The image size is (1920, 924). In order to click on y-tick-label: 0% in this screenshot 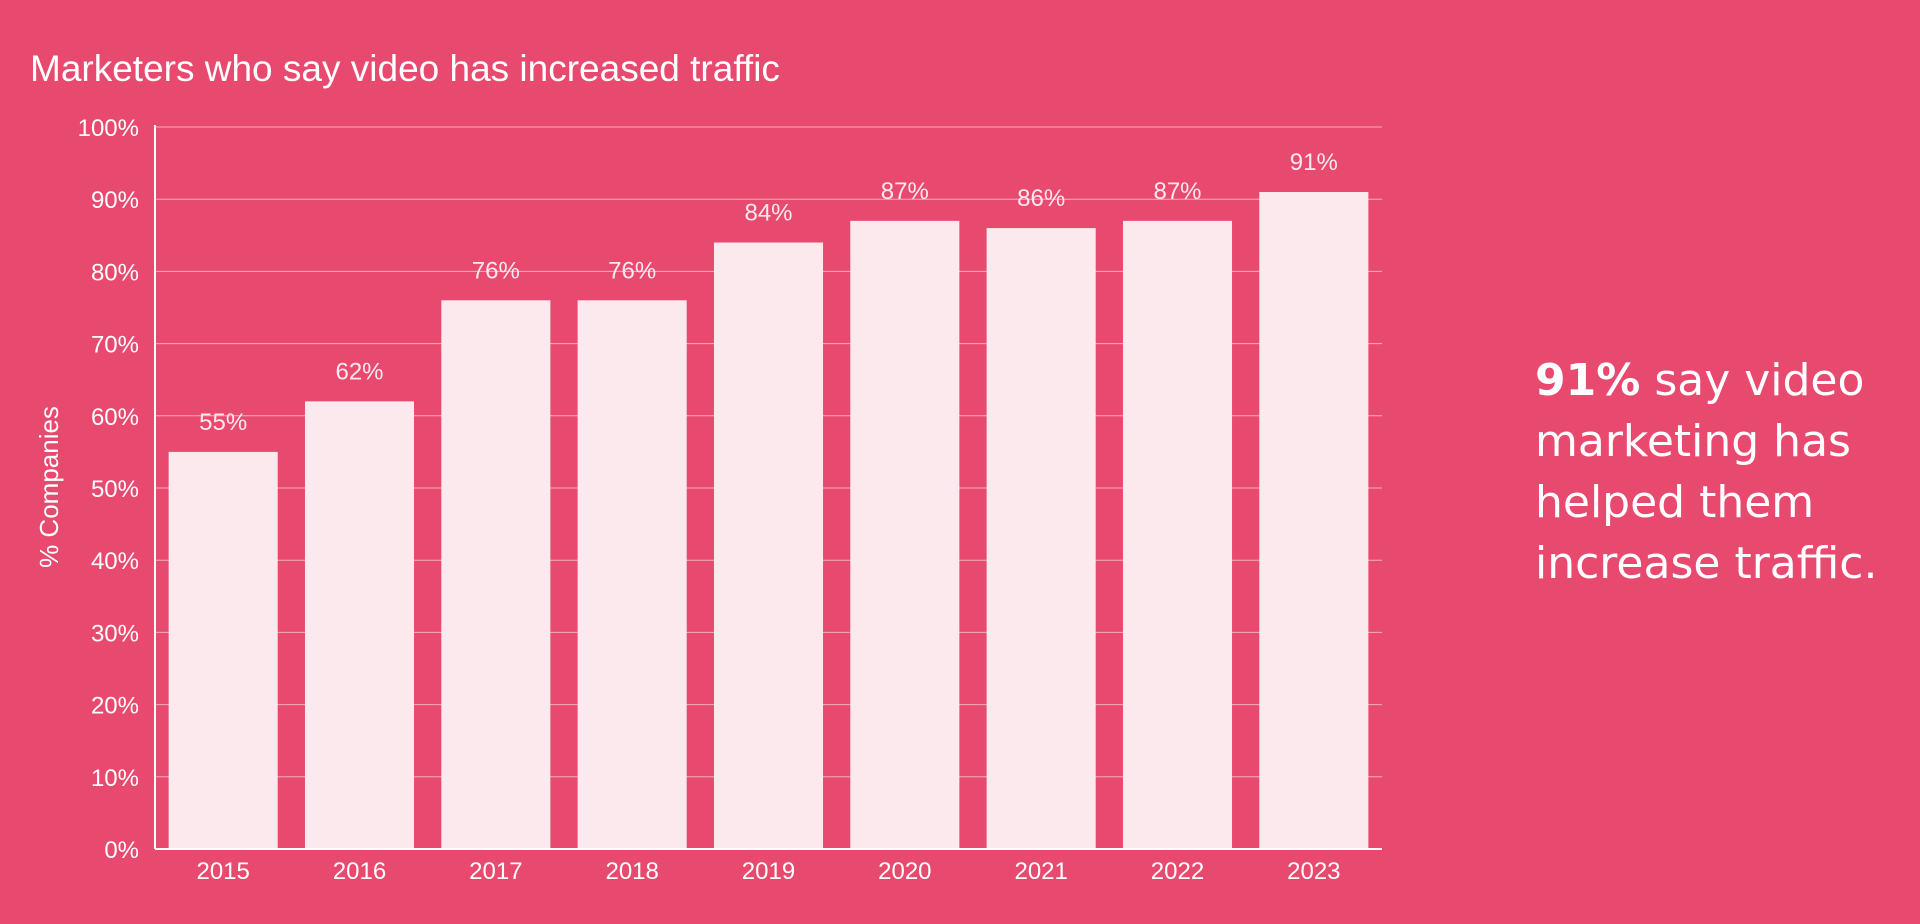, I will do `click(121, 850)`.